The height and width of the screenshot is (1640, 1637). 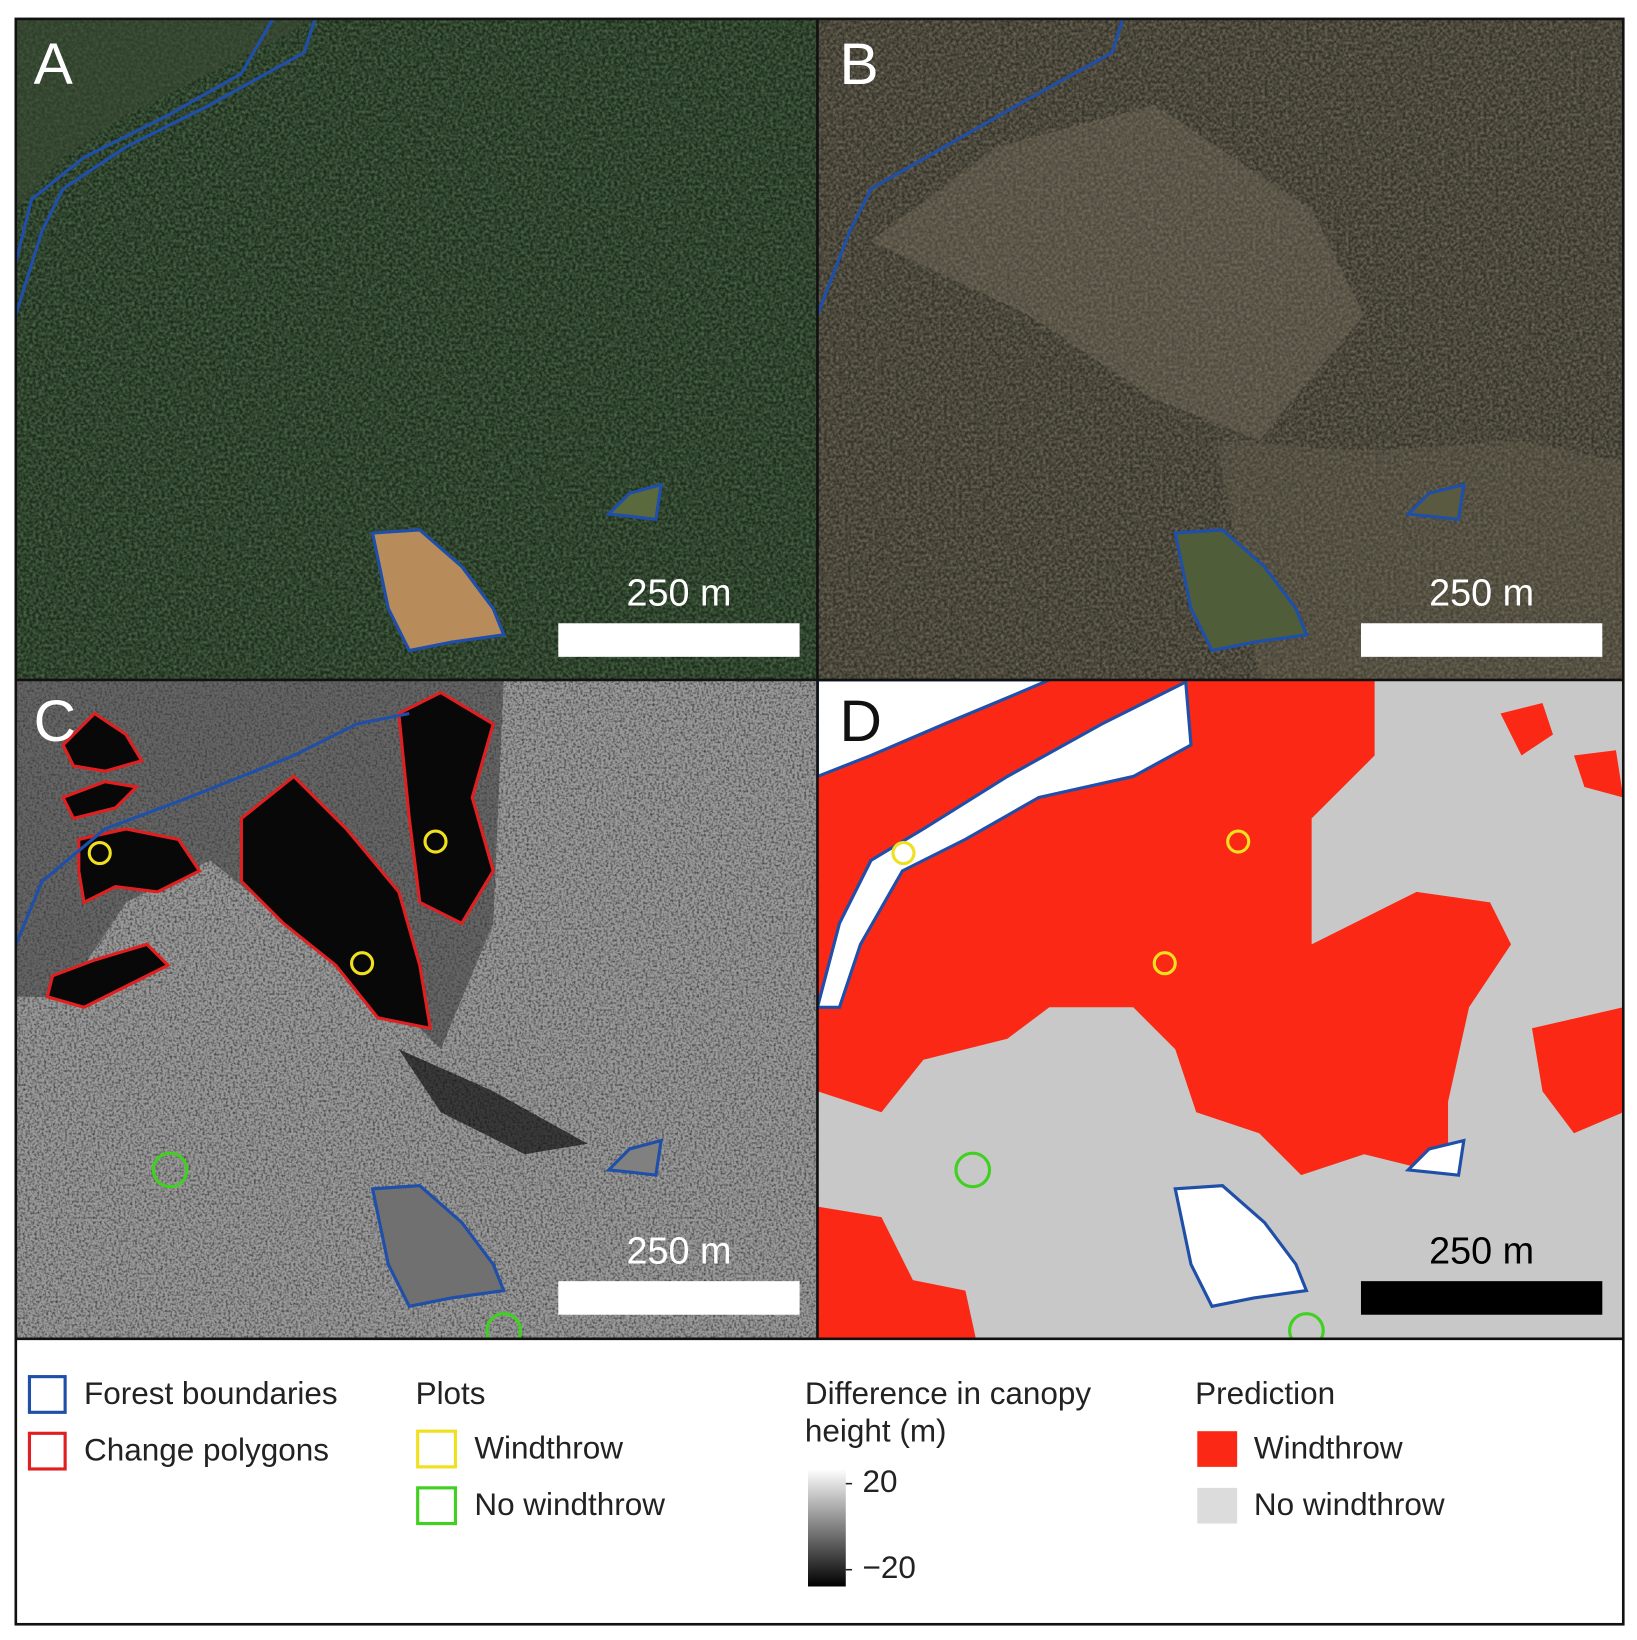 What do you see at coordinates (54, 64) in the screenshot?
I see `panel-label: A` at bounding box center [54, 64].